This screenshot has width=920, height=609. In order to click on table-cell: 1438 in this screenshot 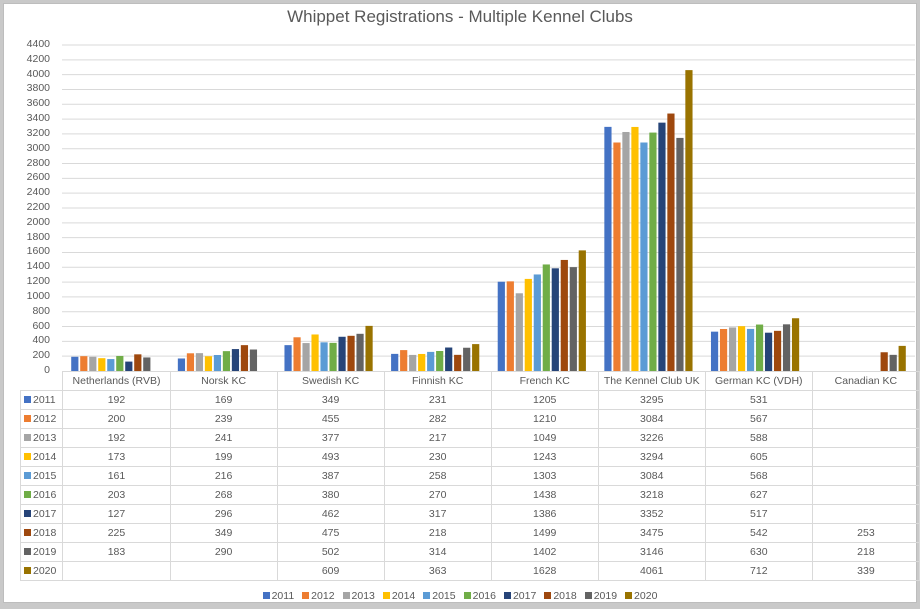, I will do `click(544, 495)`.